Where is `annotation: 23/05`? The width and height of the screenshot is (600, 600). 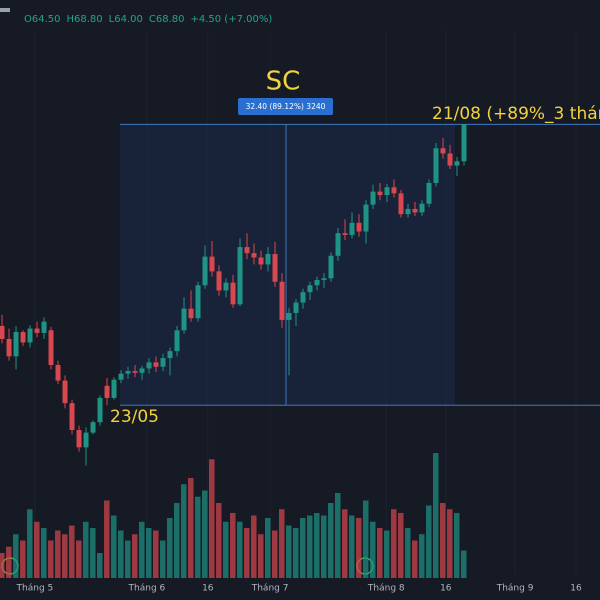
annotation: 23/05 is located at coordinates (134, 417).